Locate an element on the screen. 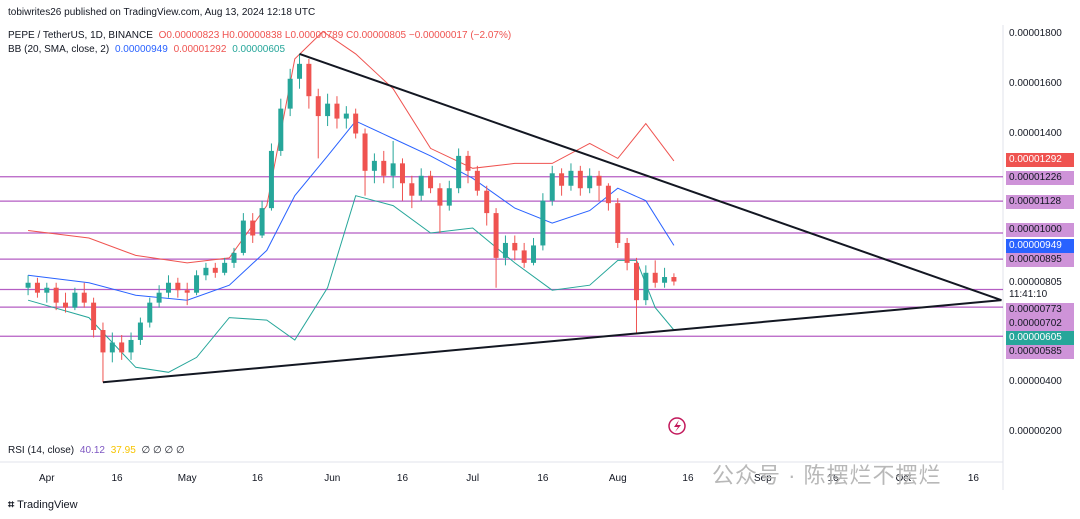 The width and height of the screenshot is (1080, 519). watermark-text: 公众号 · 陈摆烂不摆烂 is located at coordinates (827, 475).